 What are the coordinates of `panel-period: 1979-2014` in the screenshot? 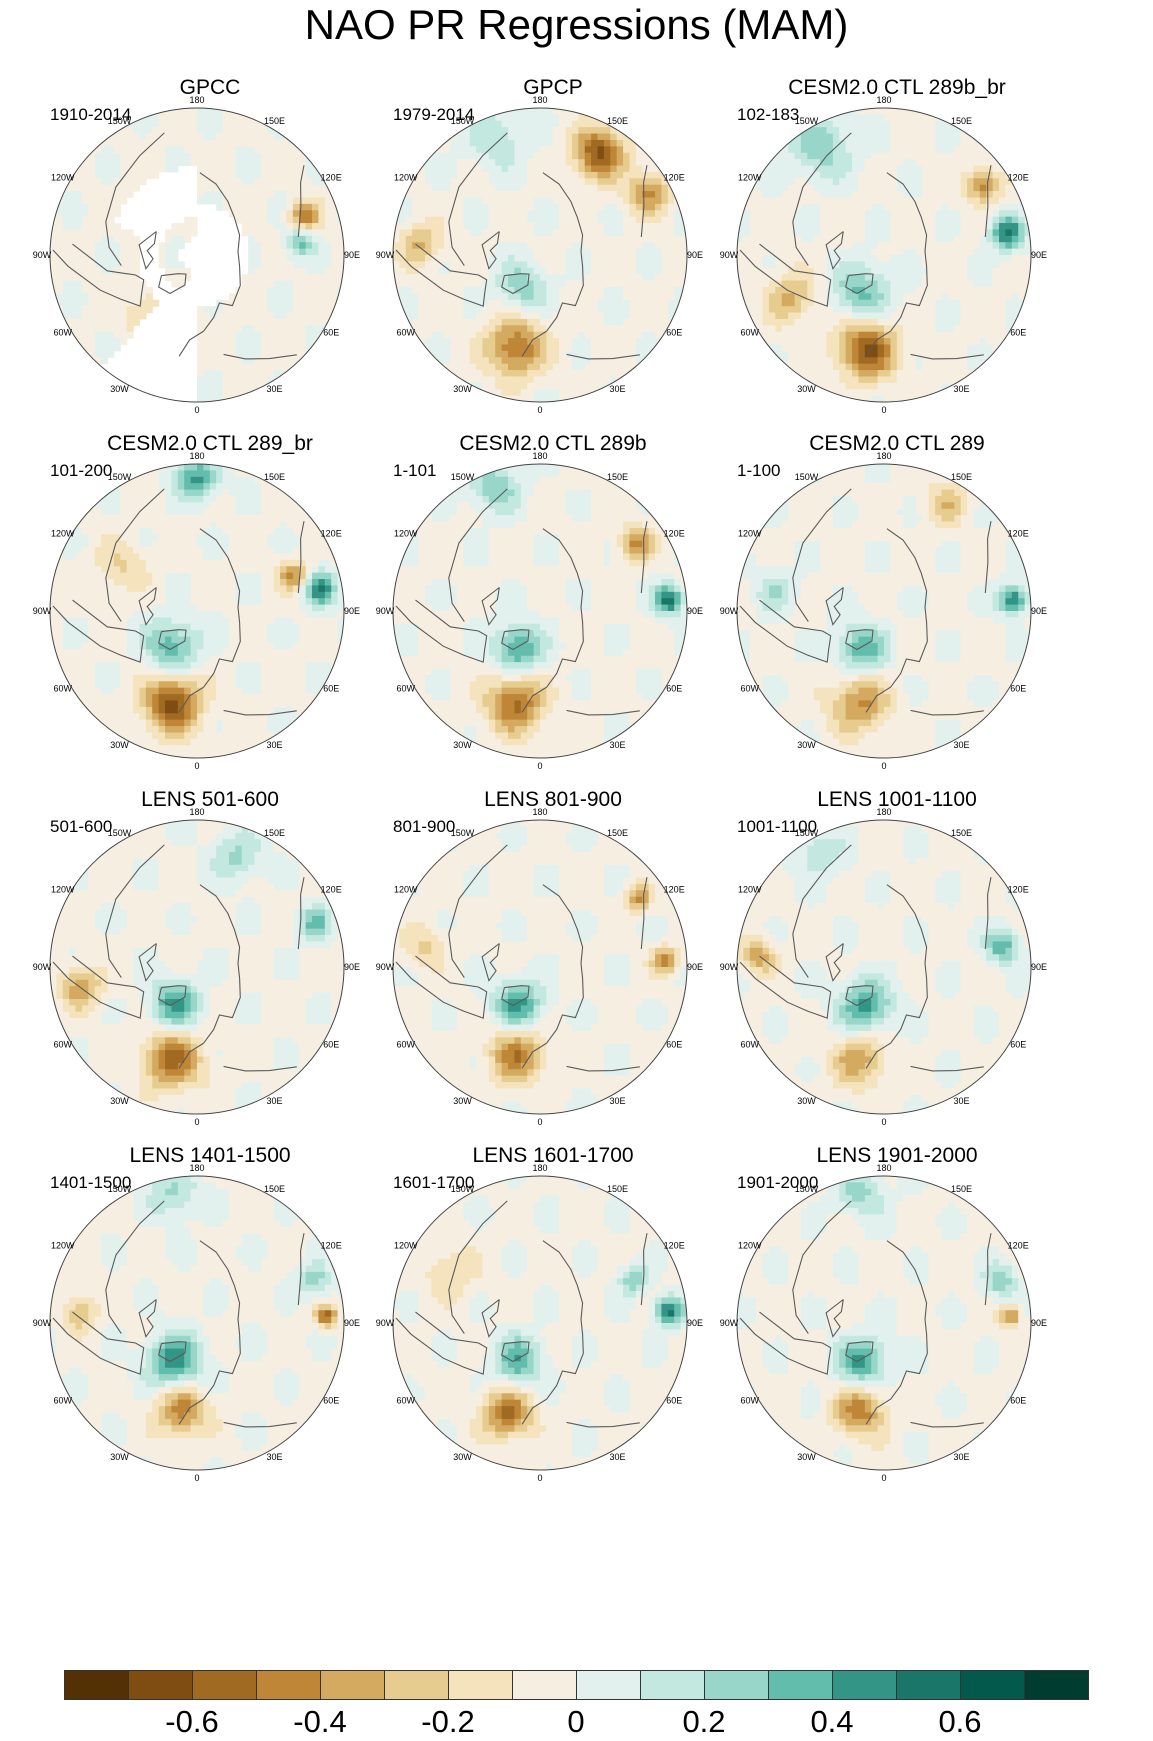 It's located at (433, 115).